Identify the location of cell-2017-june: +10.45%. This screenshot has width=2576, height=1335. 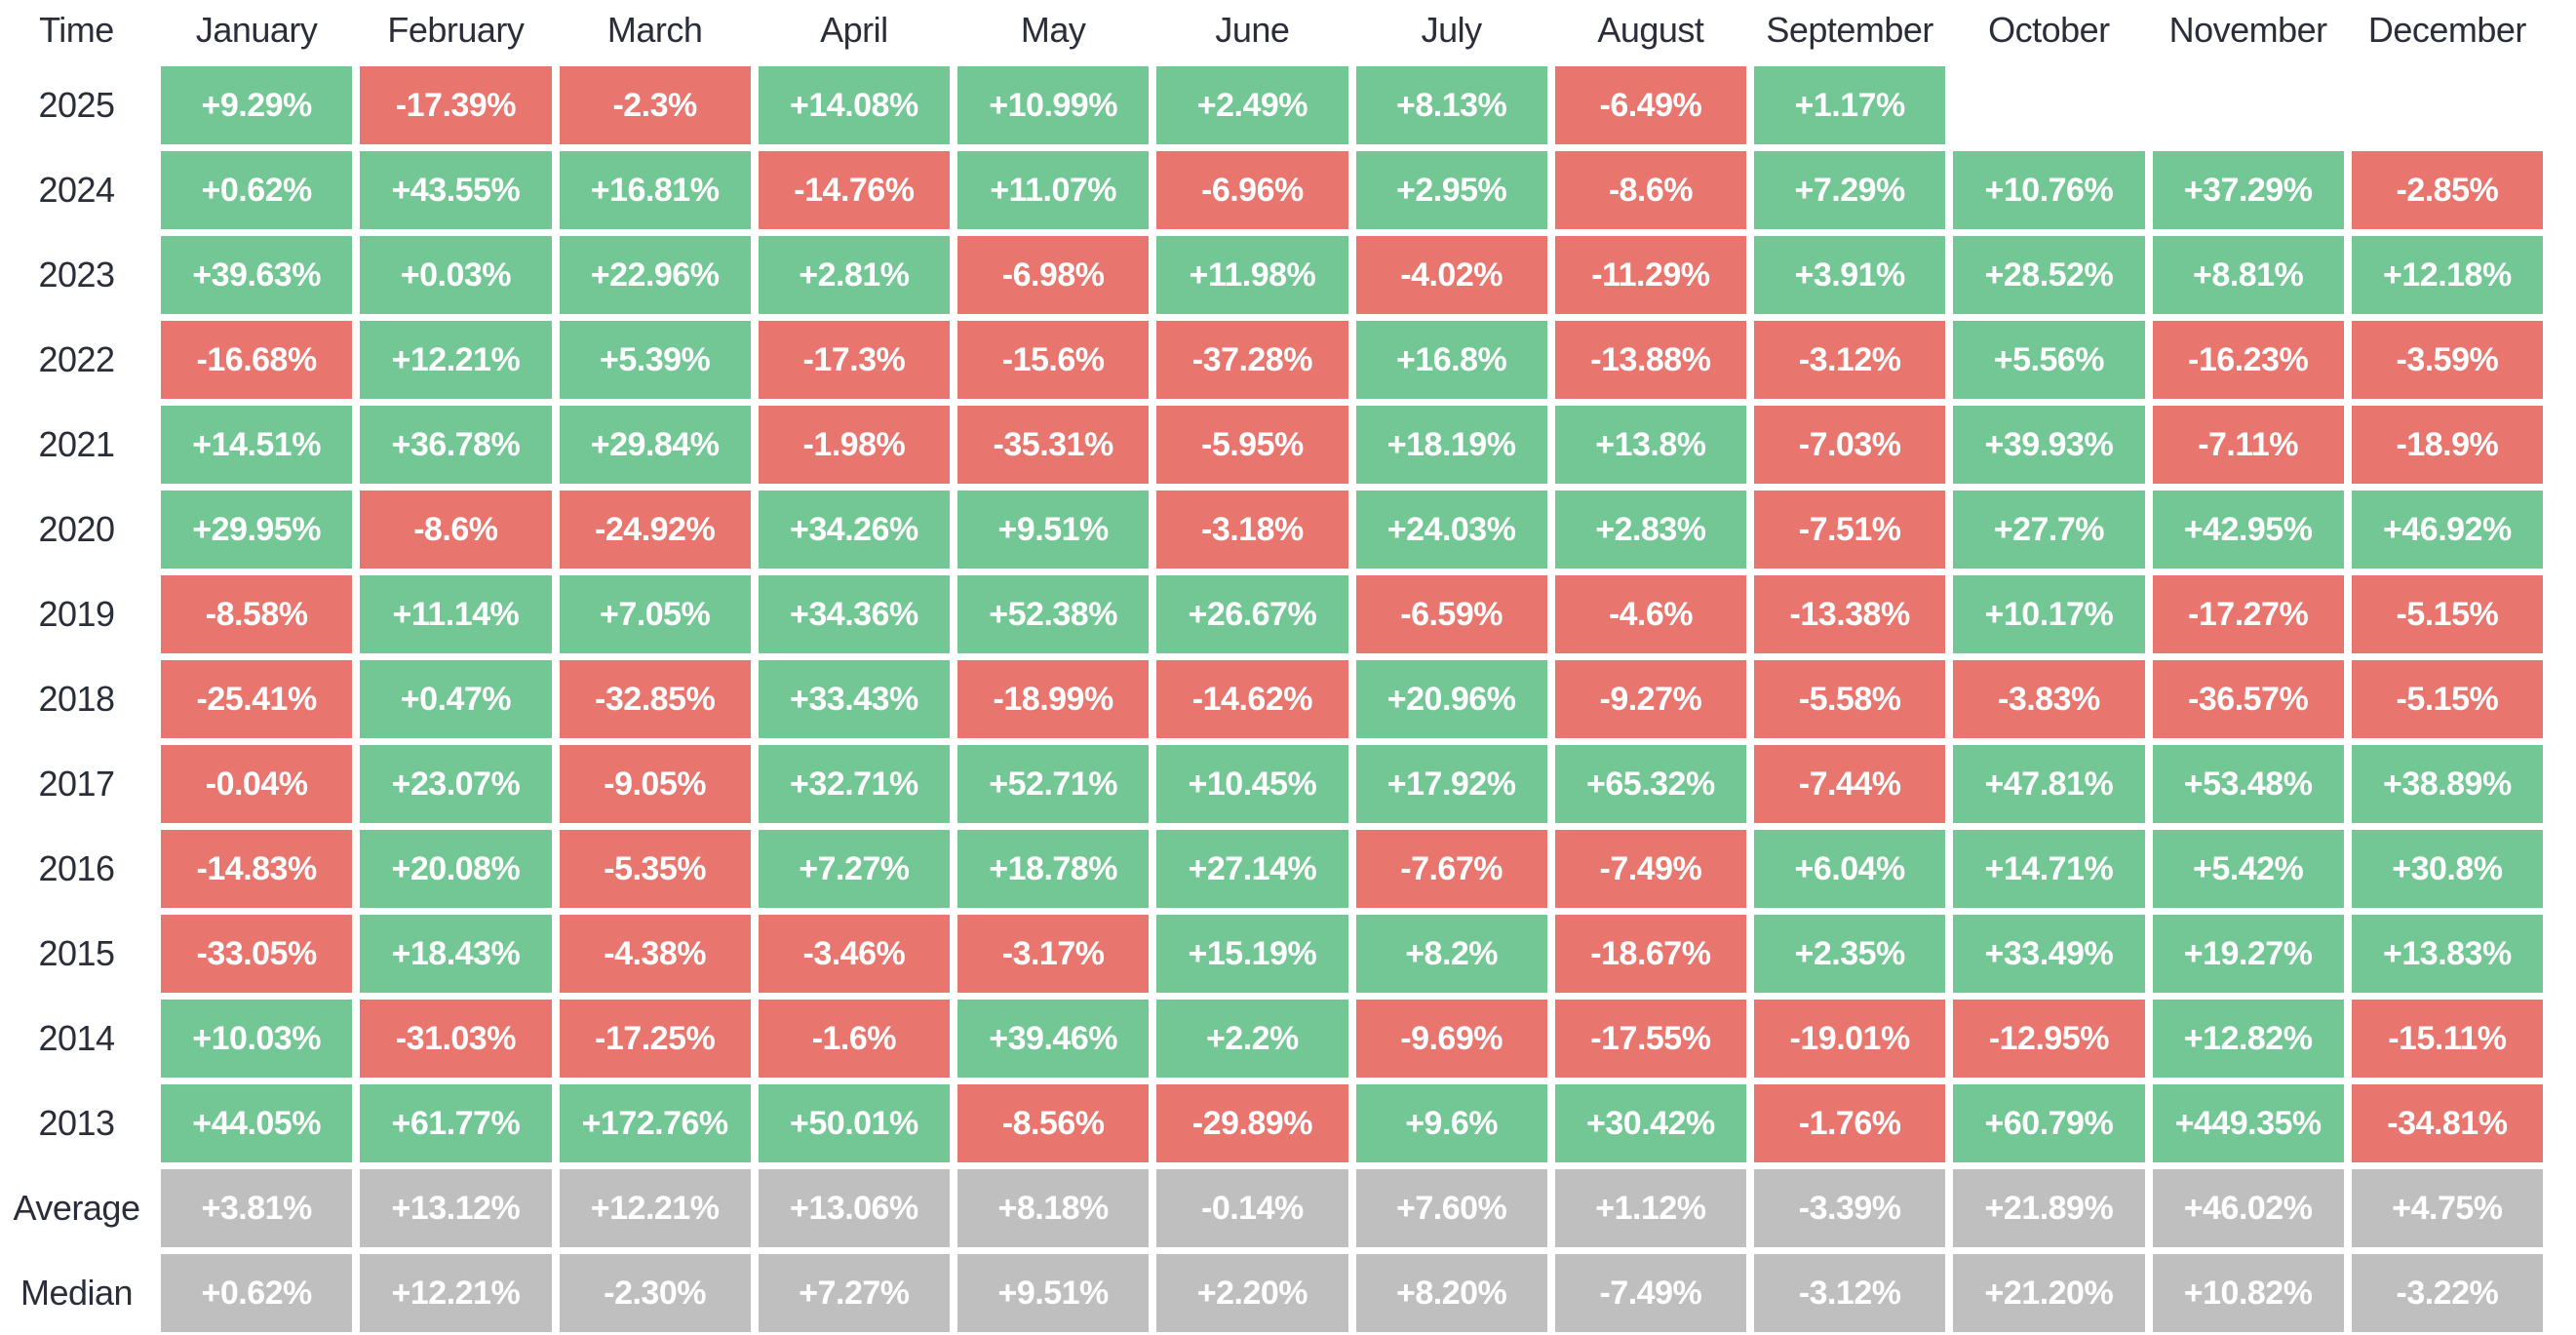
(1252, 784).